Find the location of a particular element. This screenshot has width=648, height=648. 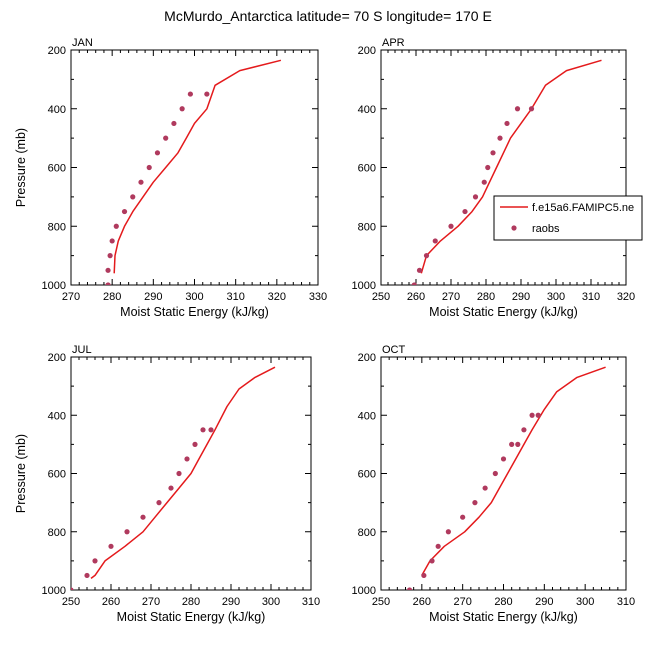

panel-label: JAN is located at coordinates (82, 43).